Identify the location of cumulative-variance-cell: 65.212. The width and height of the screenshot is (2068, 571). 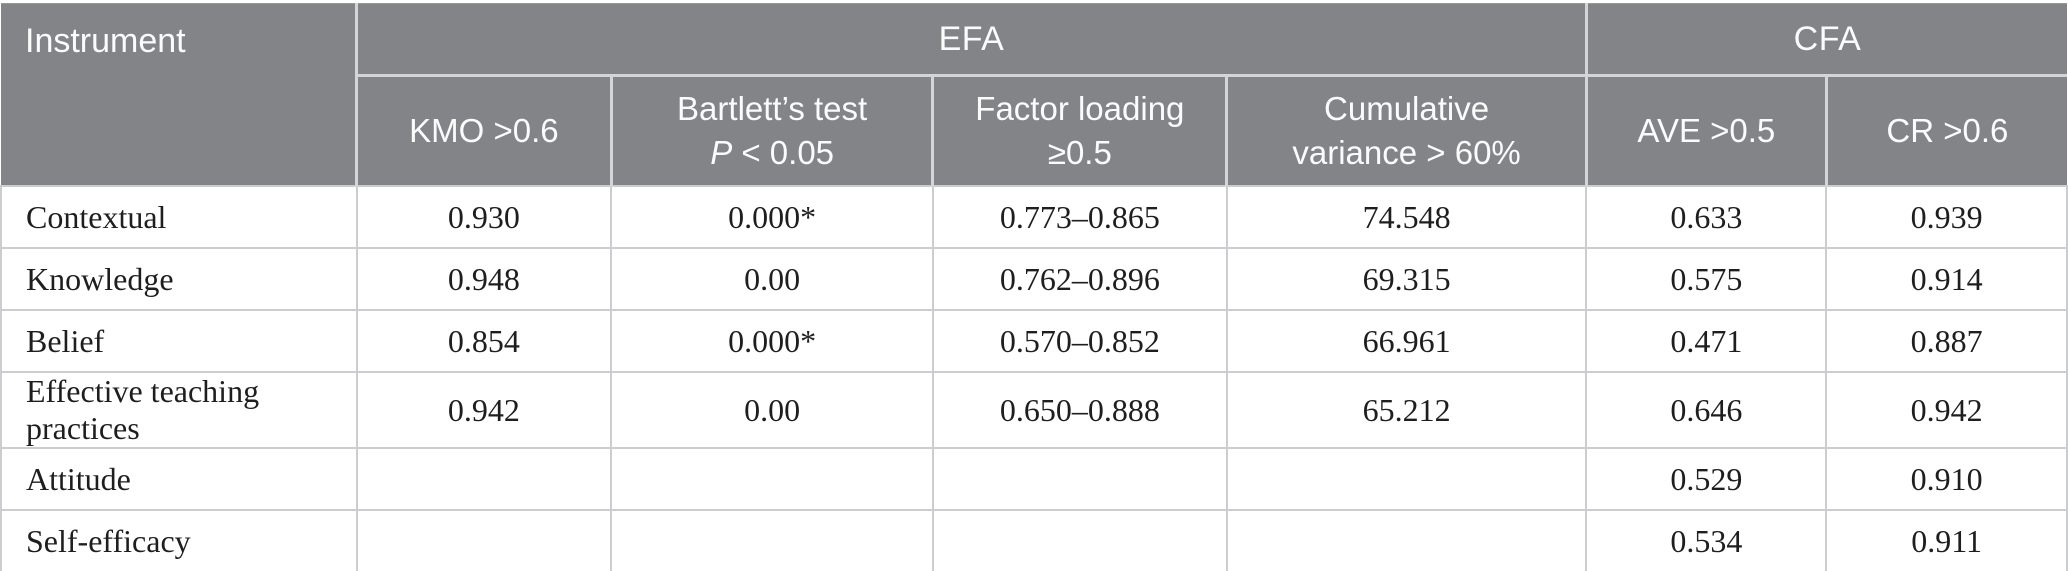
(1406, 410).